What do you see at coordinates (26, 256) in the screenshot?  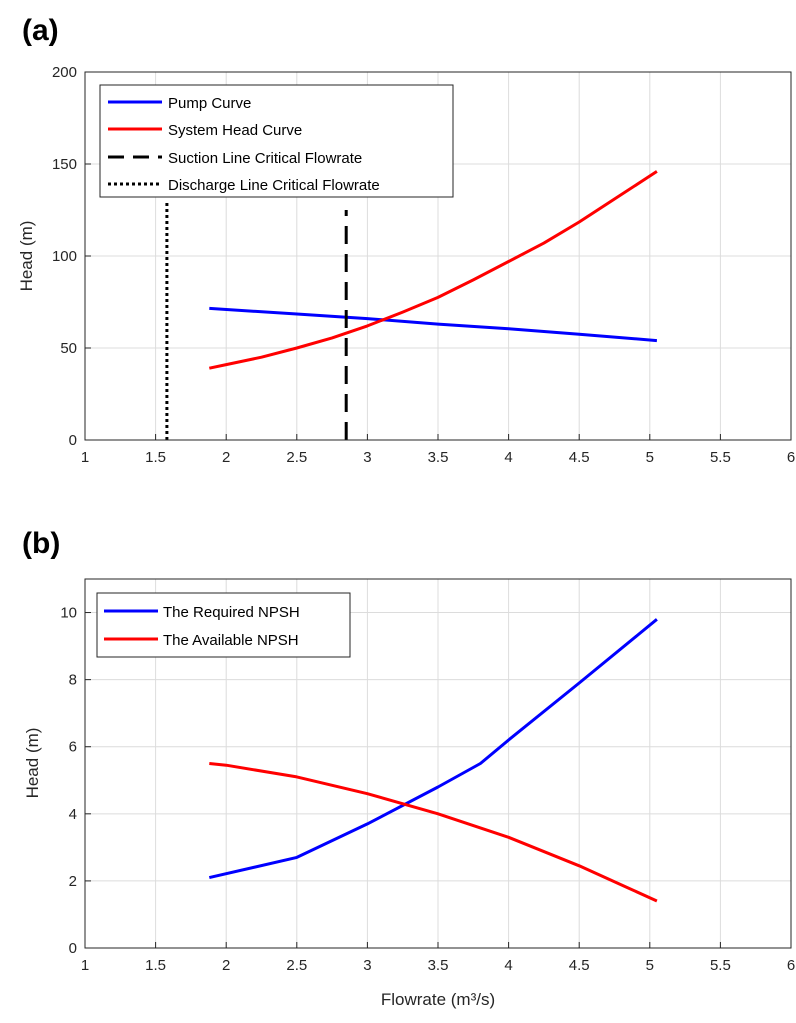 I see `panel-a-y-axis-label: Head (m)` at bounding box center [26, 256].